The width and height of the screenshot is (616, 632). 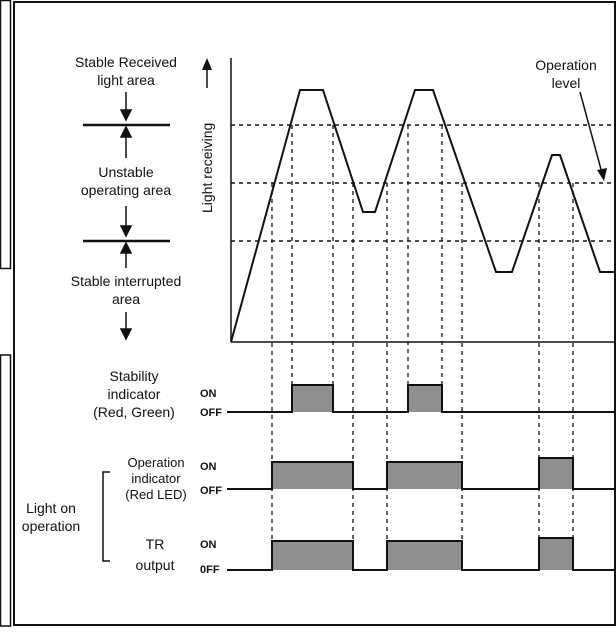 What do you see at coordinates (208, 545) in the screenshot?
I see `tr-output-on-label: ON` at bounding box center [208, 545].